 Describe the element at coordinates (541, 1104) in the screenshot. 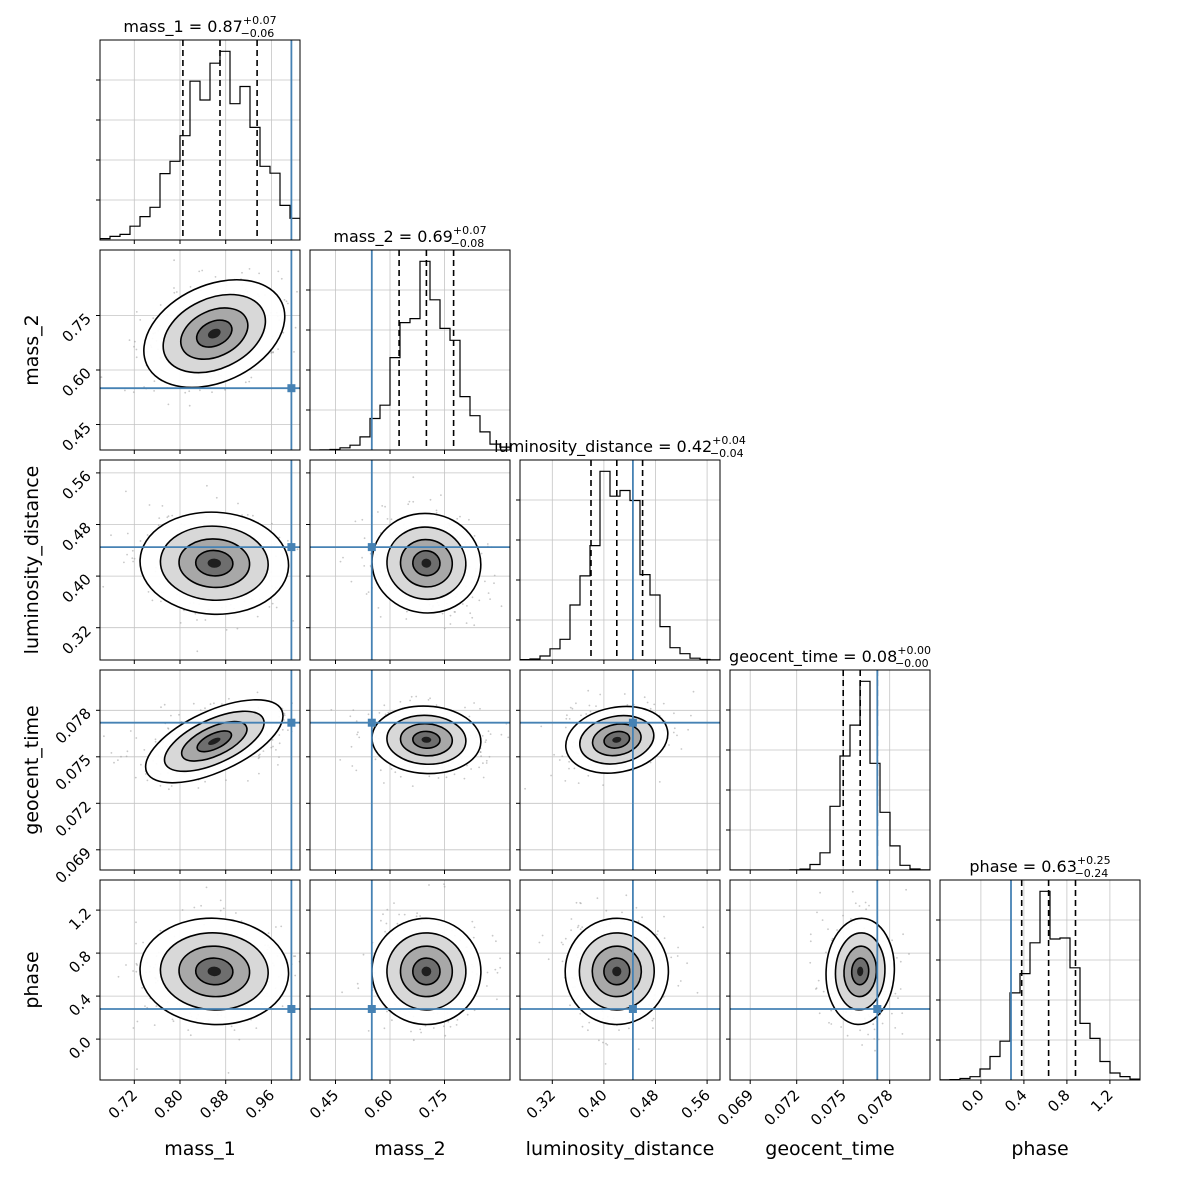

I see `x-tick-label: 0.32` at that location.